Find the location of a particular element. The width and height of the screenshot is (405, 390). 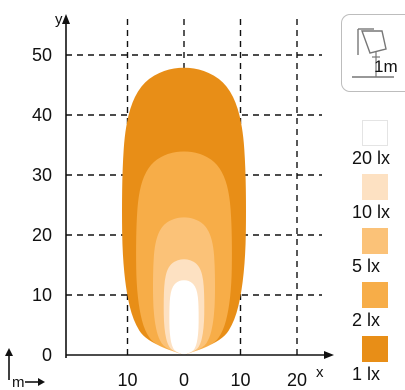

x-axis-label: x is located at coordinates (320, 372).